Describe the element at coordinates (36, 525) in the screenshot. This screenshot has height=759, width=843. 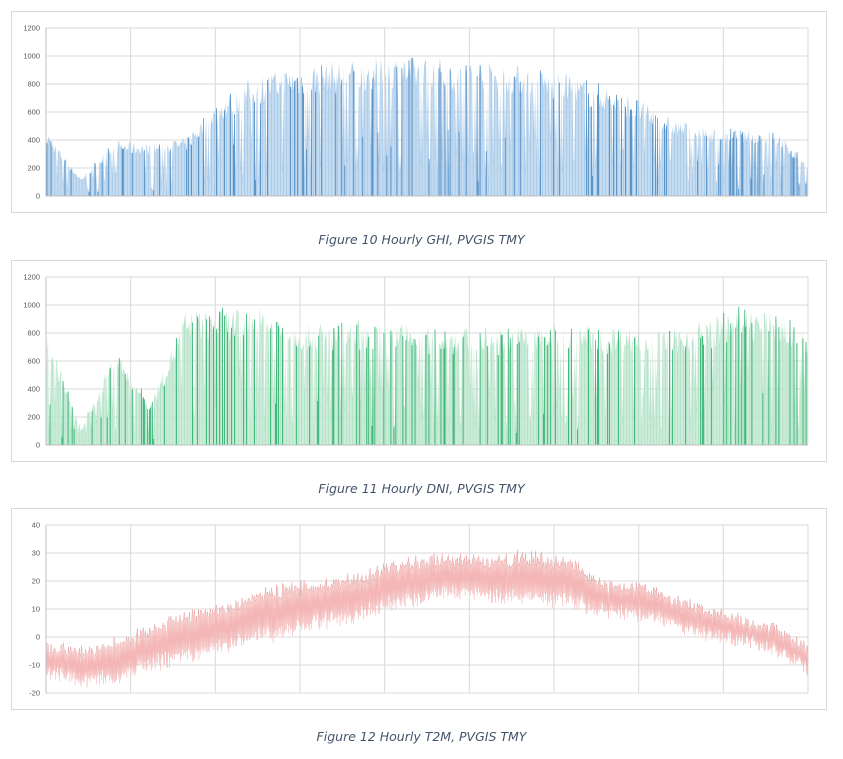
I see `y-tick-label: 40` at that location.